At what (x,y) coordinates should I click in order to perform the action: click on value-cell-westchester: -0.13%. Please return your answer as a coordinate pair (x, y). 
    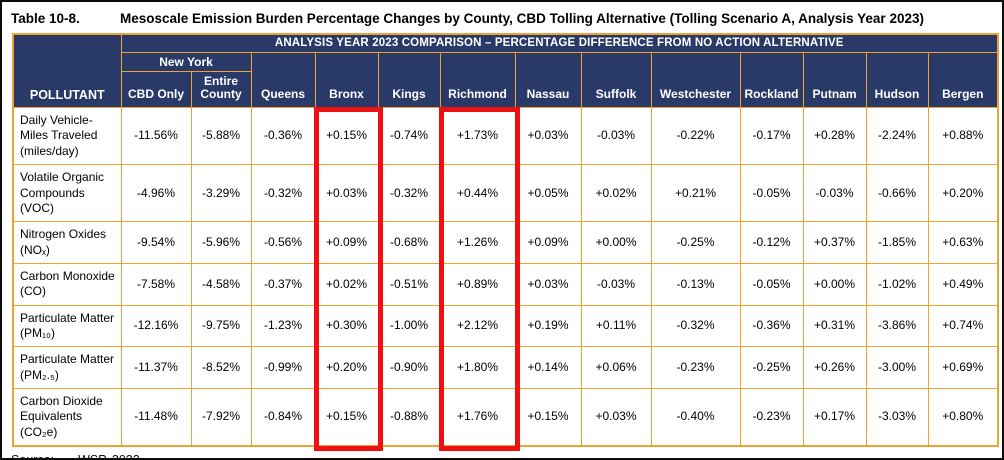
    Looking at the image, I should click on (695, 284).